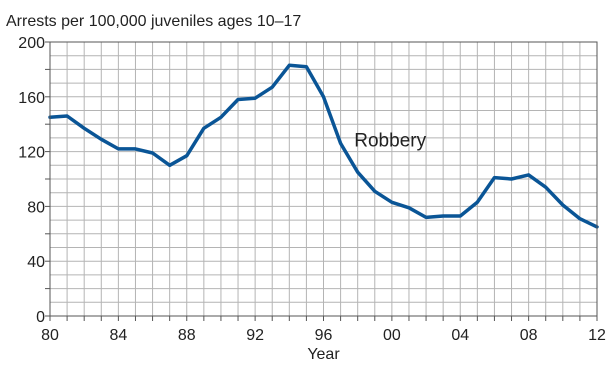 The height and width of the screenshot is (365, 609). I want to click on y-tick-label: 80, so click(36, 207).